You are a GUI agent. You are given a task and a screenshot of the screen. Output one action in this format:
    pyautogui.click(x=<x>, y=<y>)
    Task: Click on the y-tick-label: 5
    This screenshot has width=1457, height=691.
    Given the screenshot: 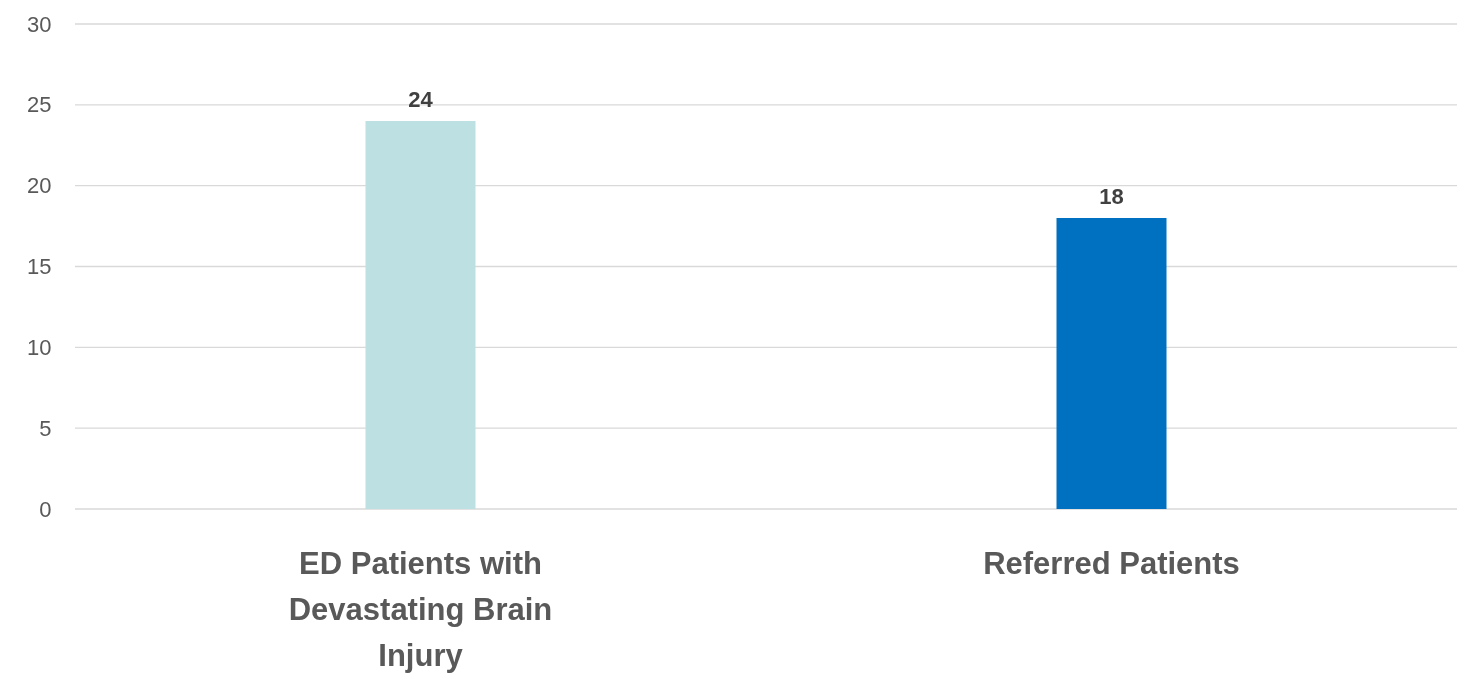 What is the action you would take?
    pyautogui.click(x=45, y=428)
    